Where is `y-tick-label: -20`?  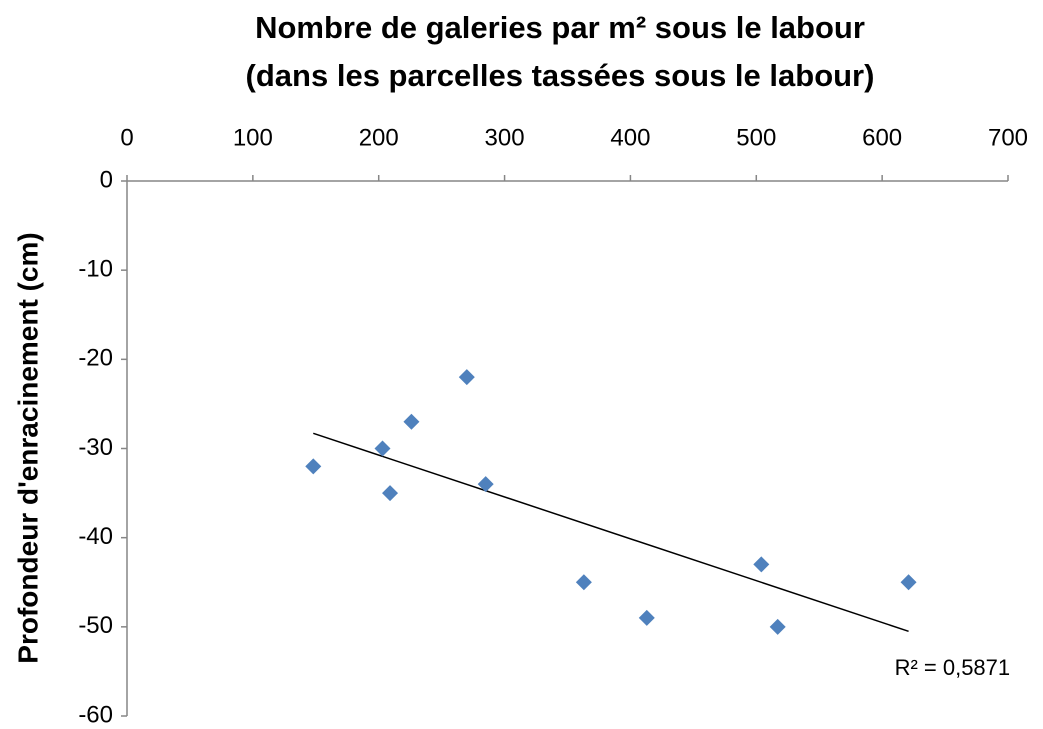
y-tick-label: -20 is located at coordinates (95, 358).